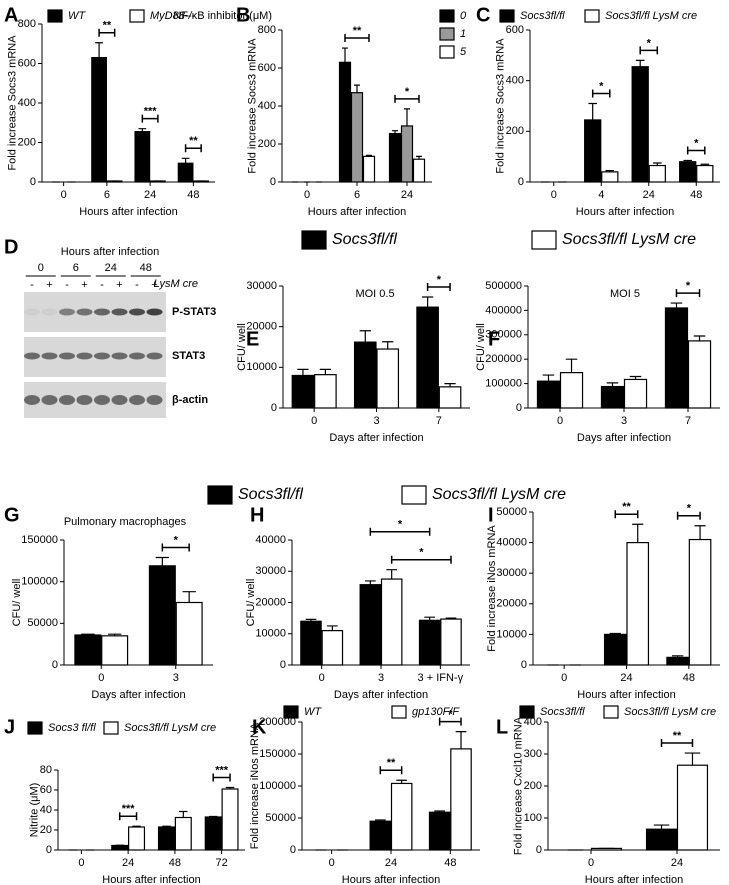  What do you see at coordinates (503, 335) in the screenshot?
I see `y-tick-label: 300000` at bounding box center [503, 335].